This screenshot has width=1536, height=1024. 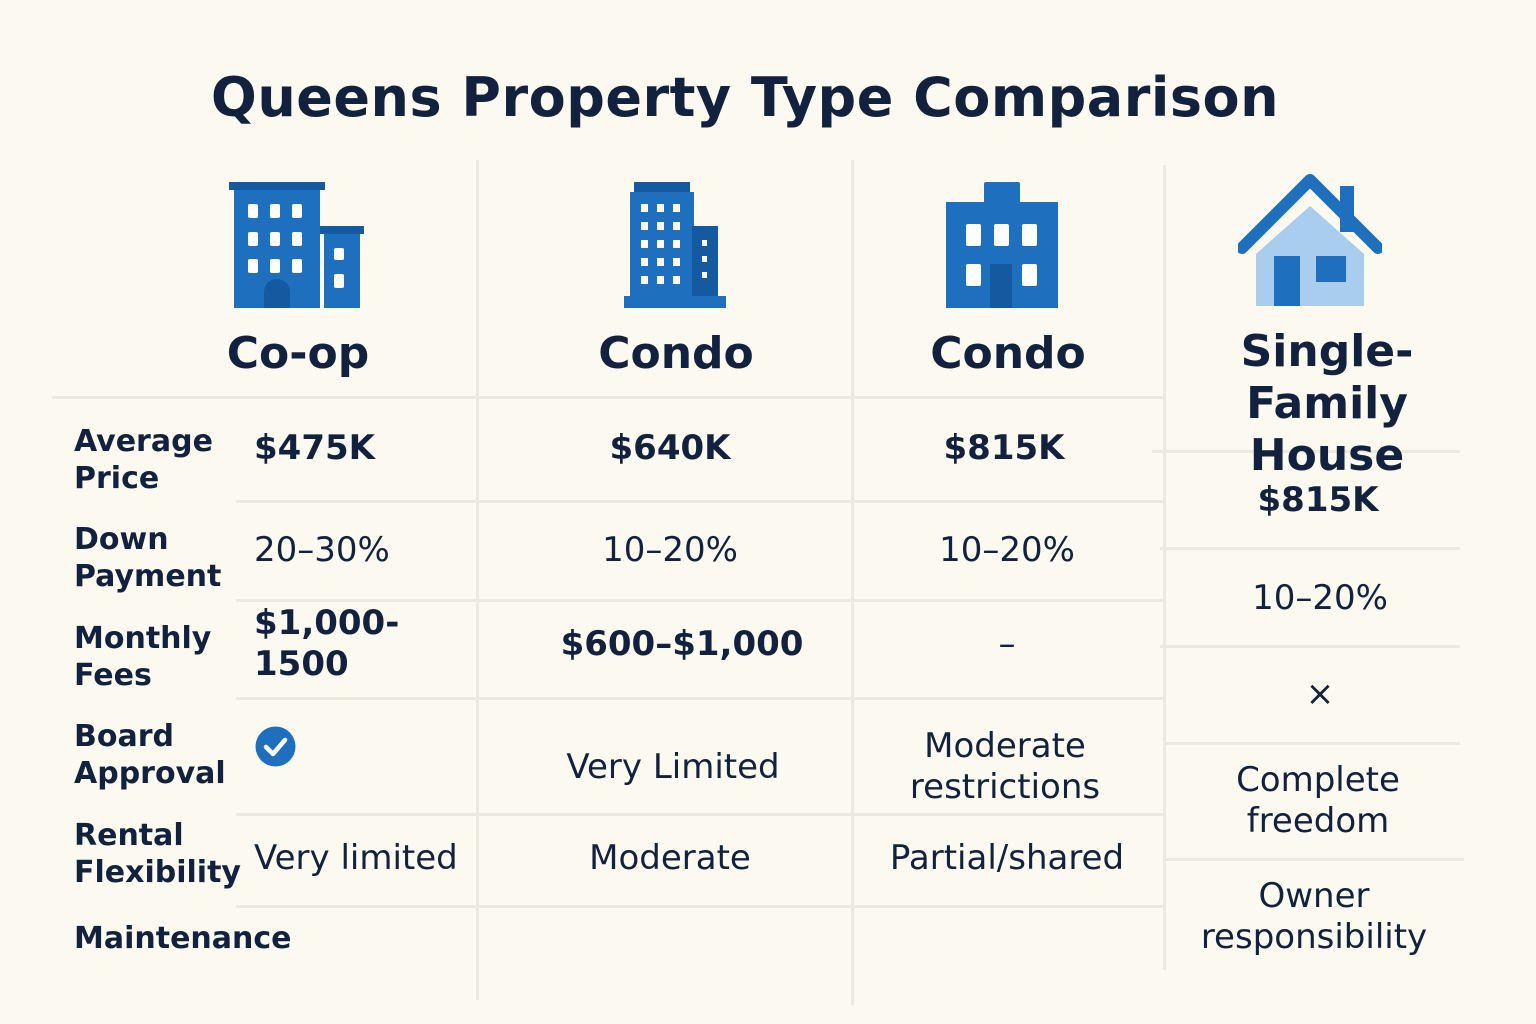 What do you see at coordinates (670, 447) in the screenshot?
I see `cell-condo-average-price: $640K` at bounding box center [670, 447].